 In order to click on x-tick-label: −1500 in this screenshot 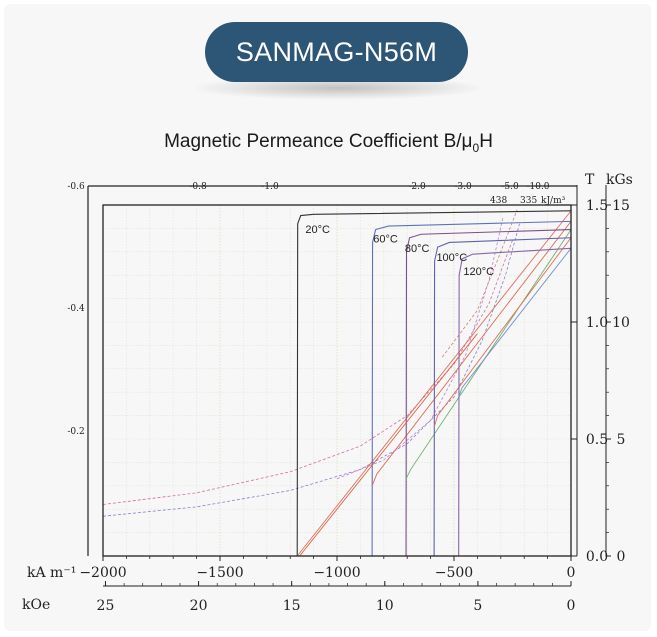, I will do `click(219, 573)`.